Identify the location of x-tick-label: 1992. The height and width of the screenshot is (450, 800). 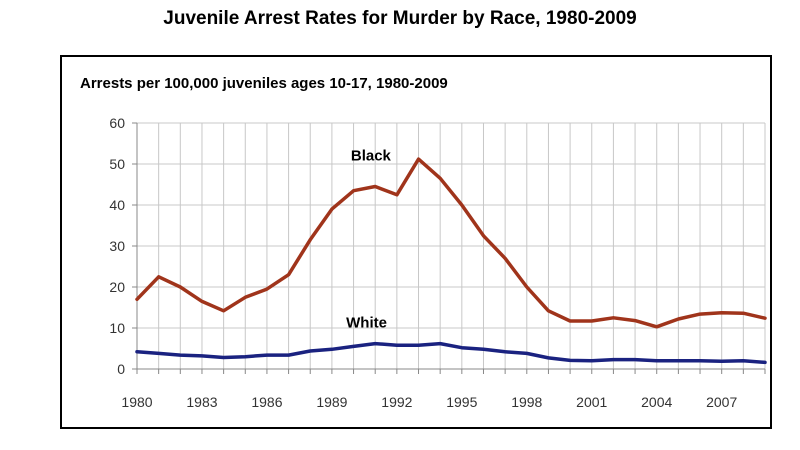
(396, 402).